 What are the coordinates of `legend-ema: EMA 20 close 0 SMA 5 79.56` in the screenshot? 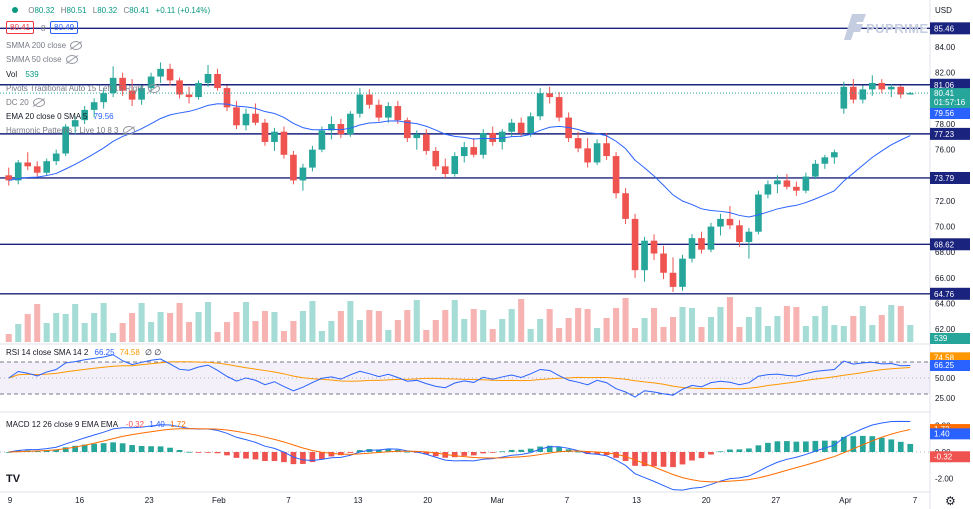 It's located at (60, 116).